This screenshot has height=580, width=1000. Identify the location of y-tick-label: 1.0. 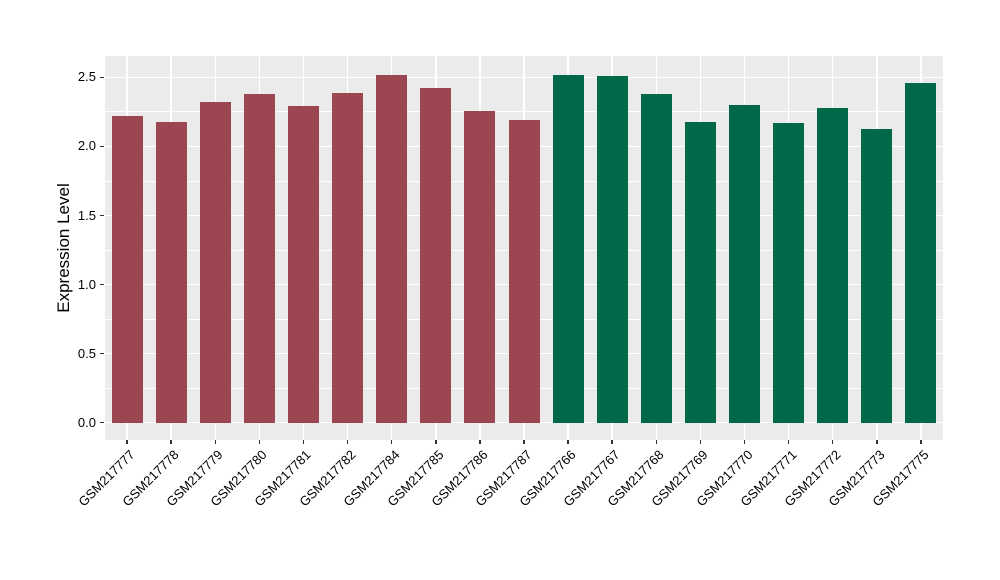
(86, 284).